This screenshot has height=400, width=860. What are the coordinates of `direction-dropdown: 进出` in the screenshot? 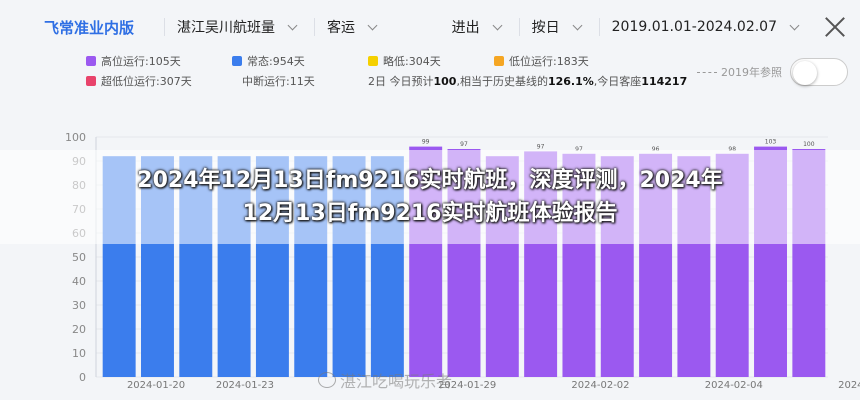 It's located at (479, 27).